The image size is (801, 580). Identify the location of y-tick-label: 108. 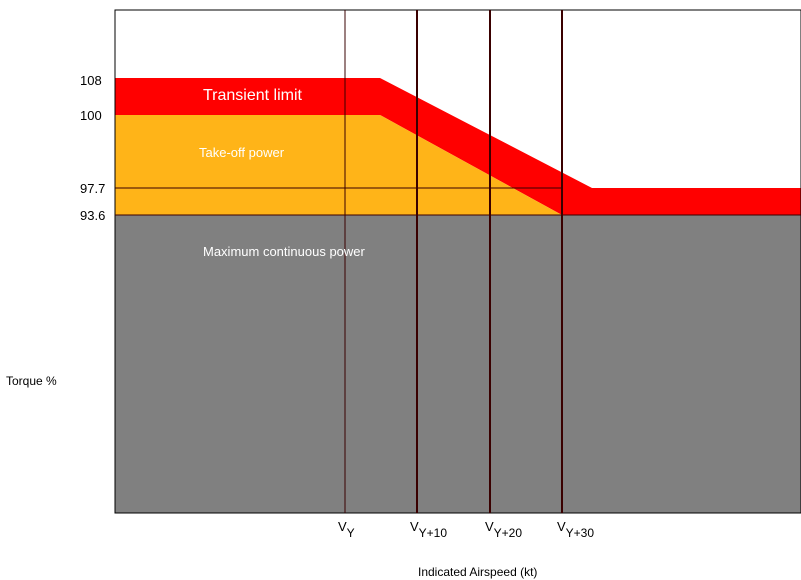
(91, 80).